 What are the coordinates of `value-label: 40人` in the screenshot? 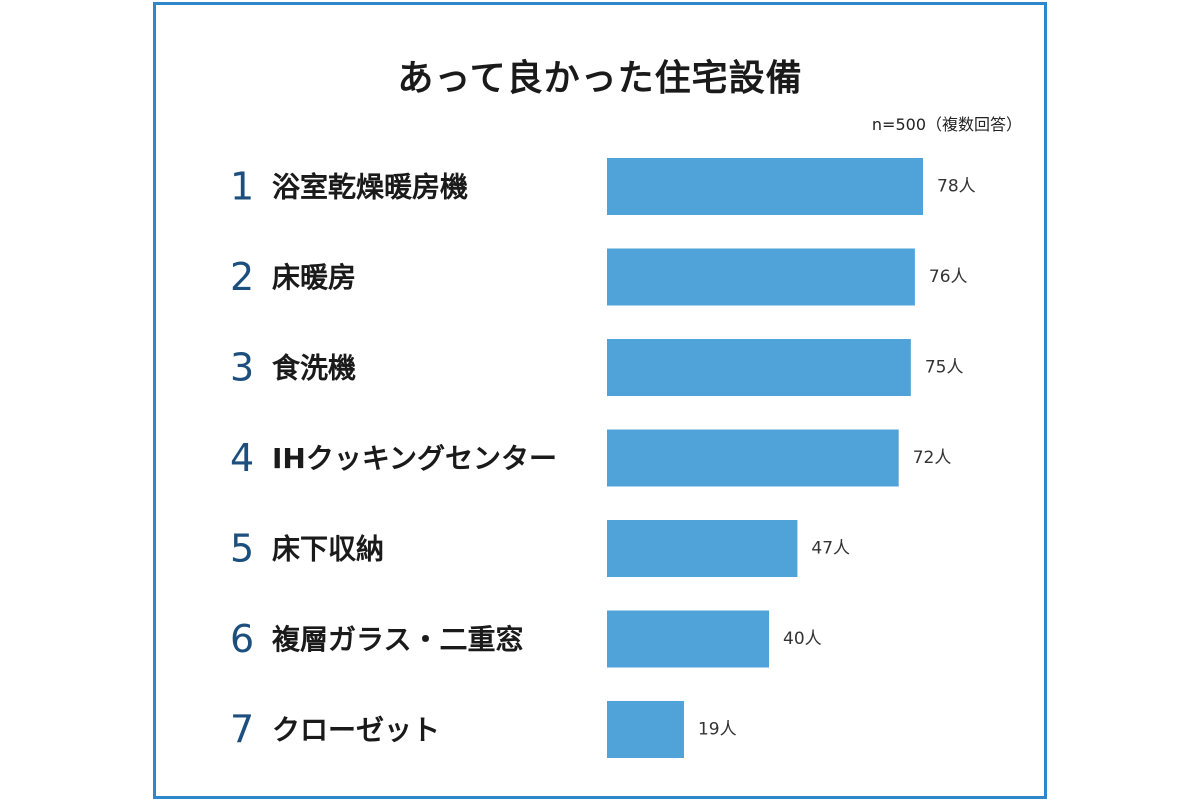 It's located at (802, 639).